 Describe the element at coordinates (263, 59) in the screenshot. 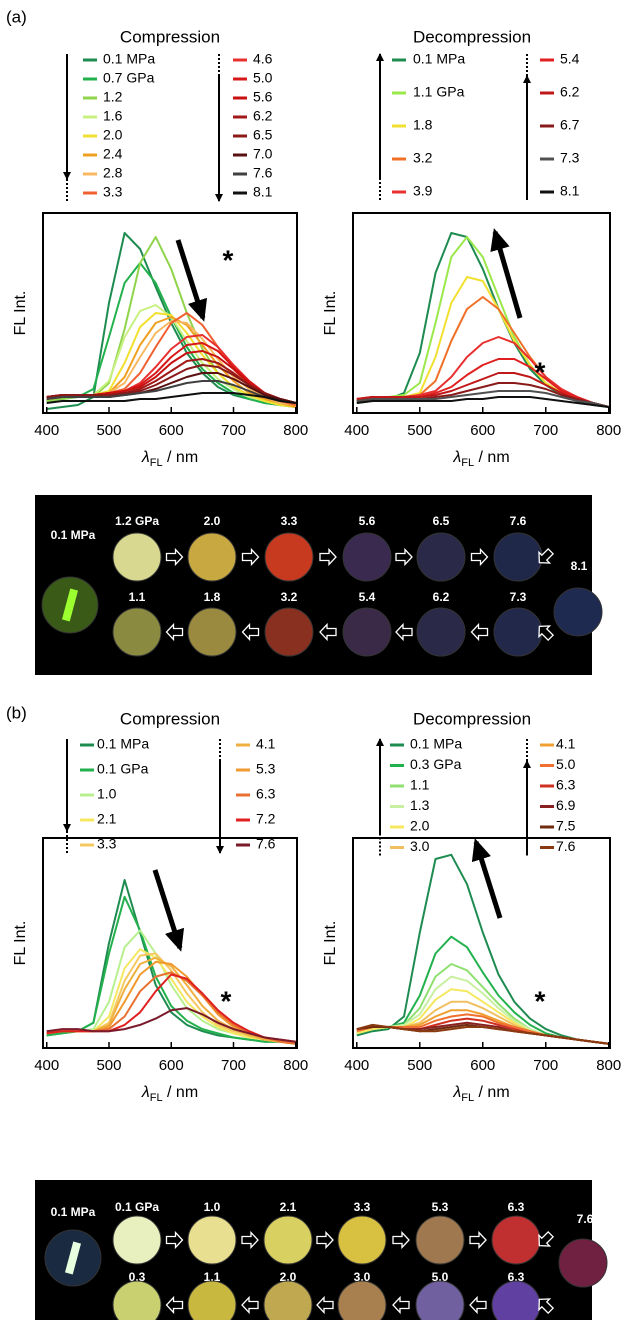

I see `legend-label: 4.6` at that location.